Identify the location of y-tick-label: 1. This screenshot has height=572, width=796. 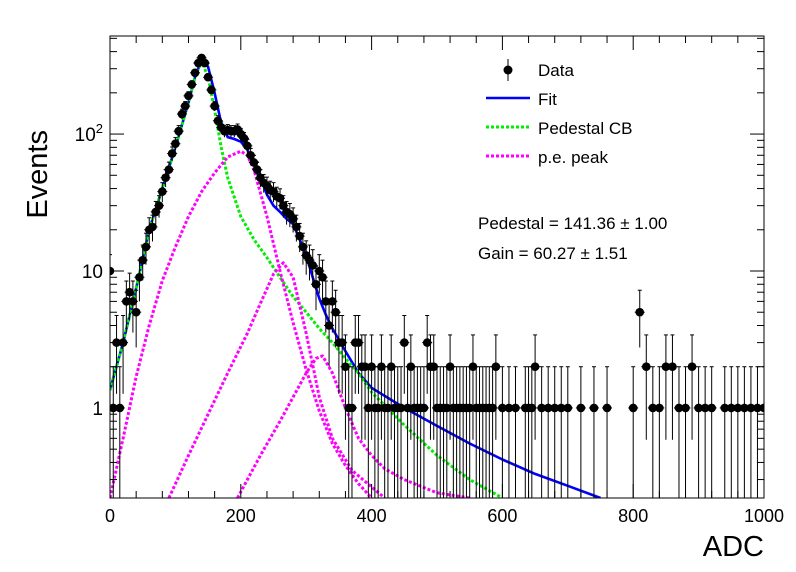
(97, 409).